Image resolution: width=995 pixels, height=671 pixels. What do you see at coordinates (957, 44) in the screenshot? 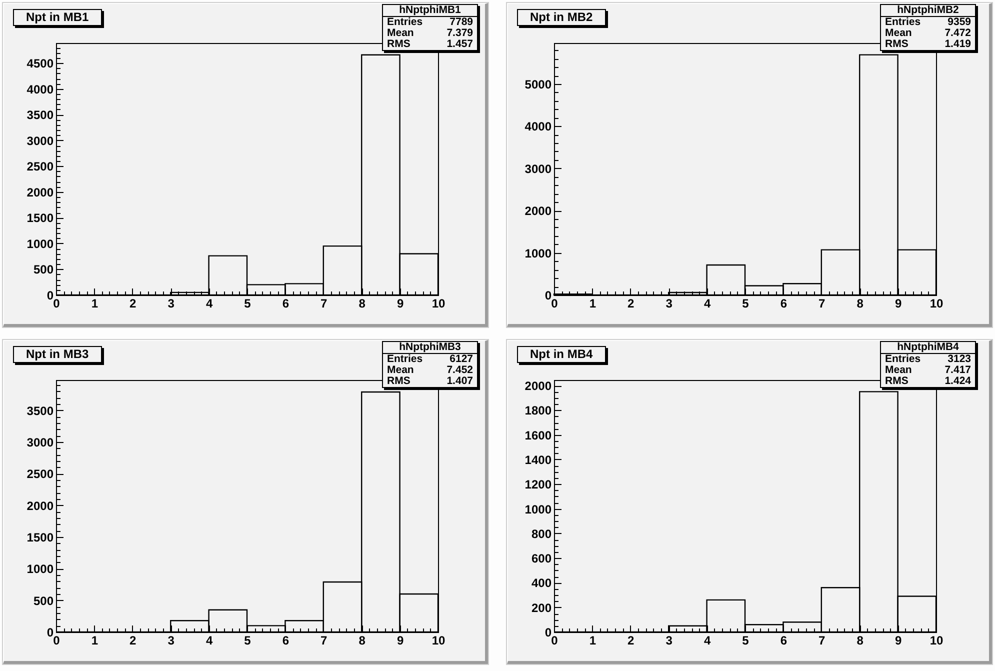
I see `text: 1.419` at bounding box center [957, 44].